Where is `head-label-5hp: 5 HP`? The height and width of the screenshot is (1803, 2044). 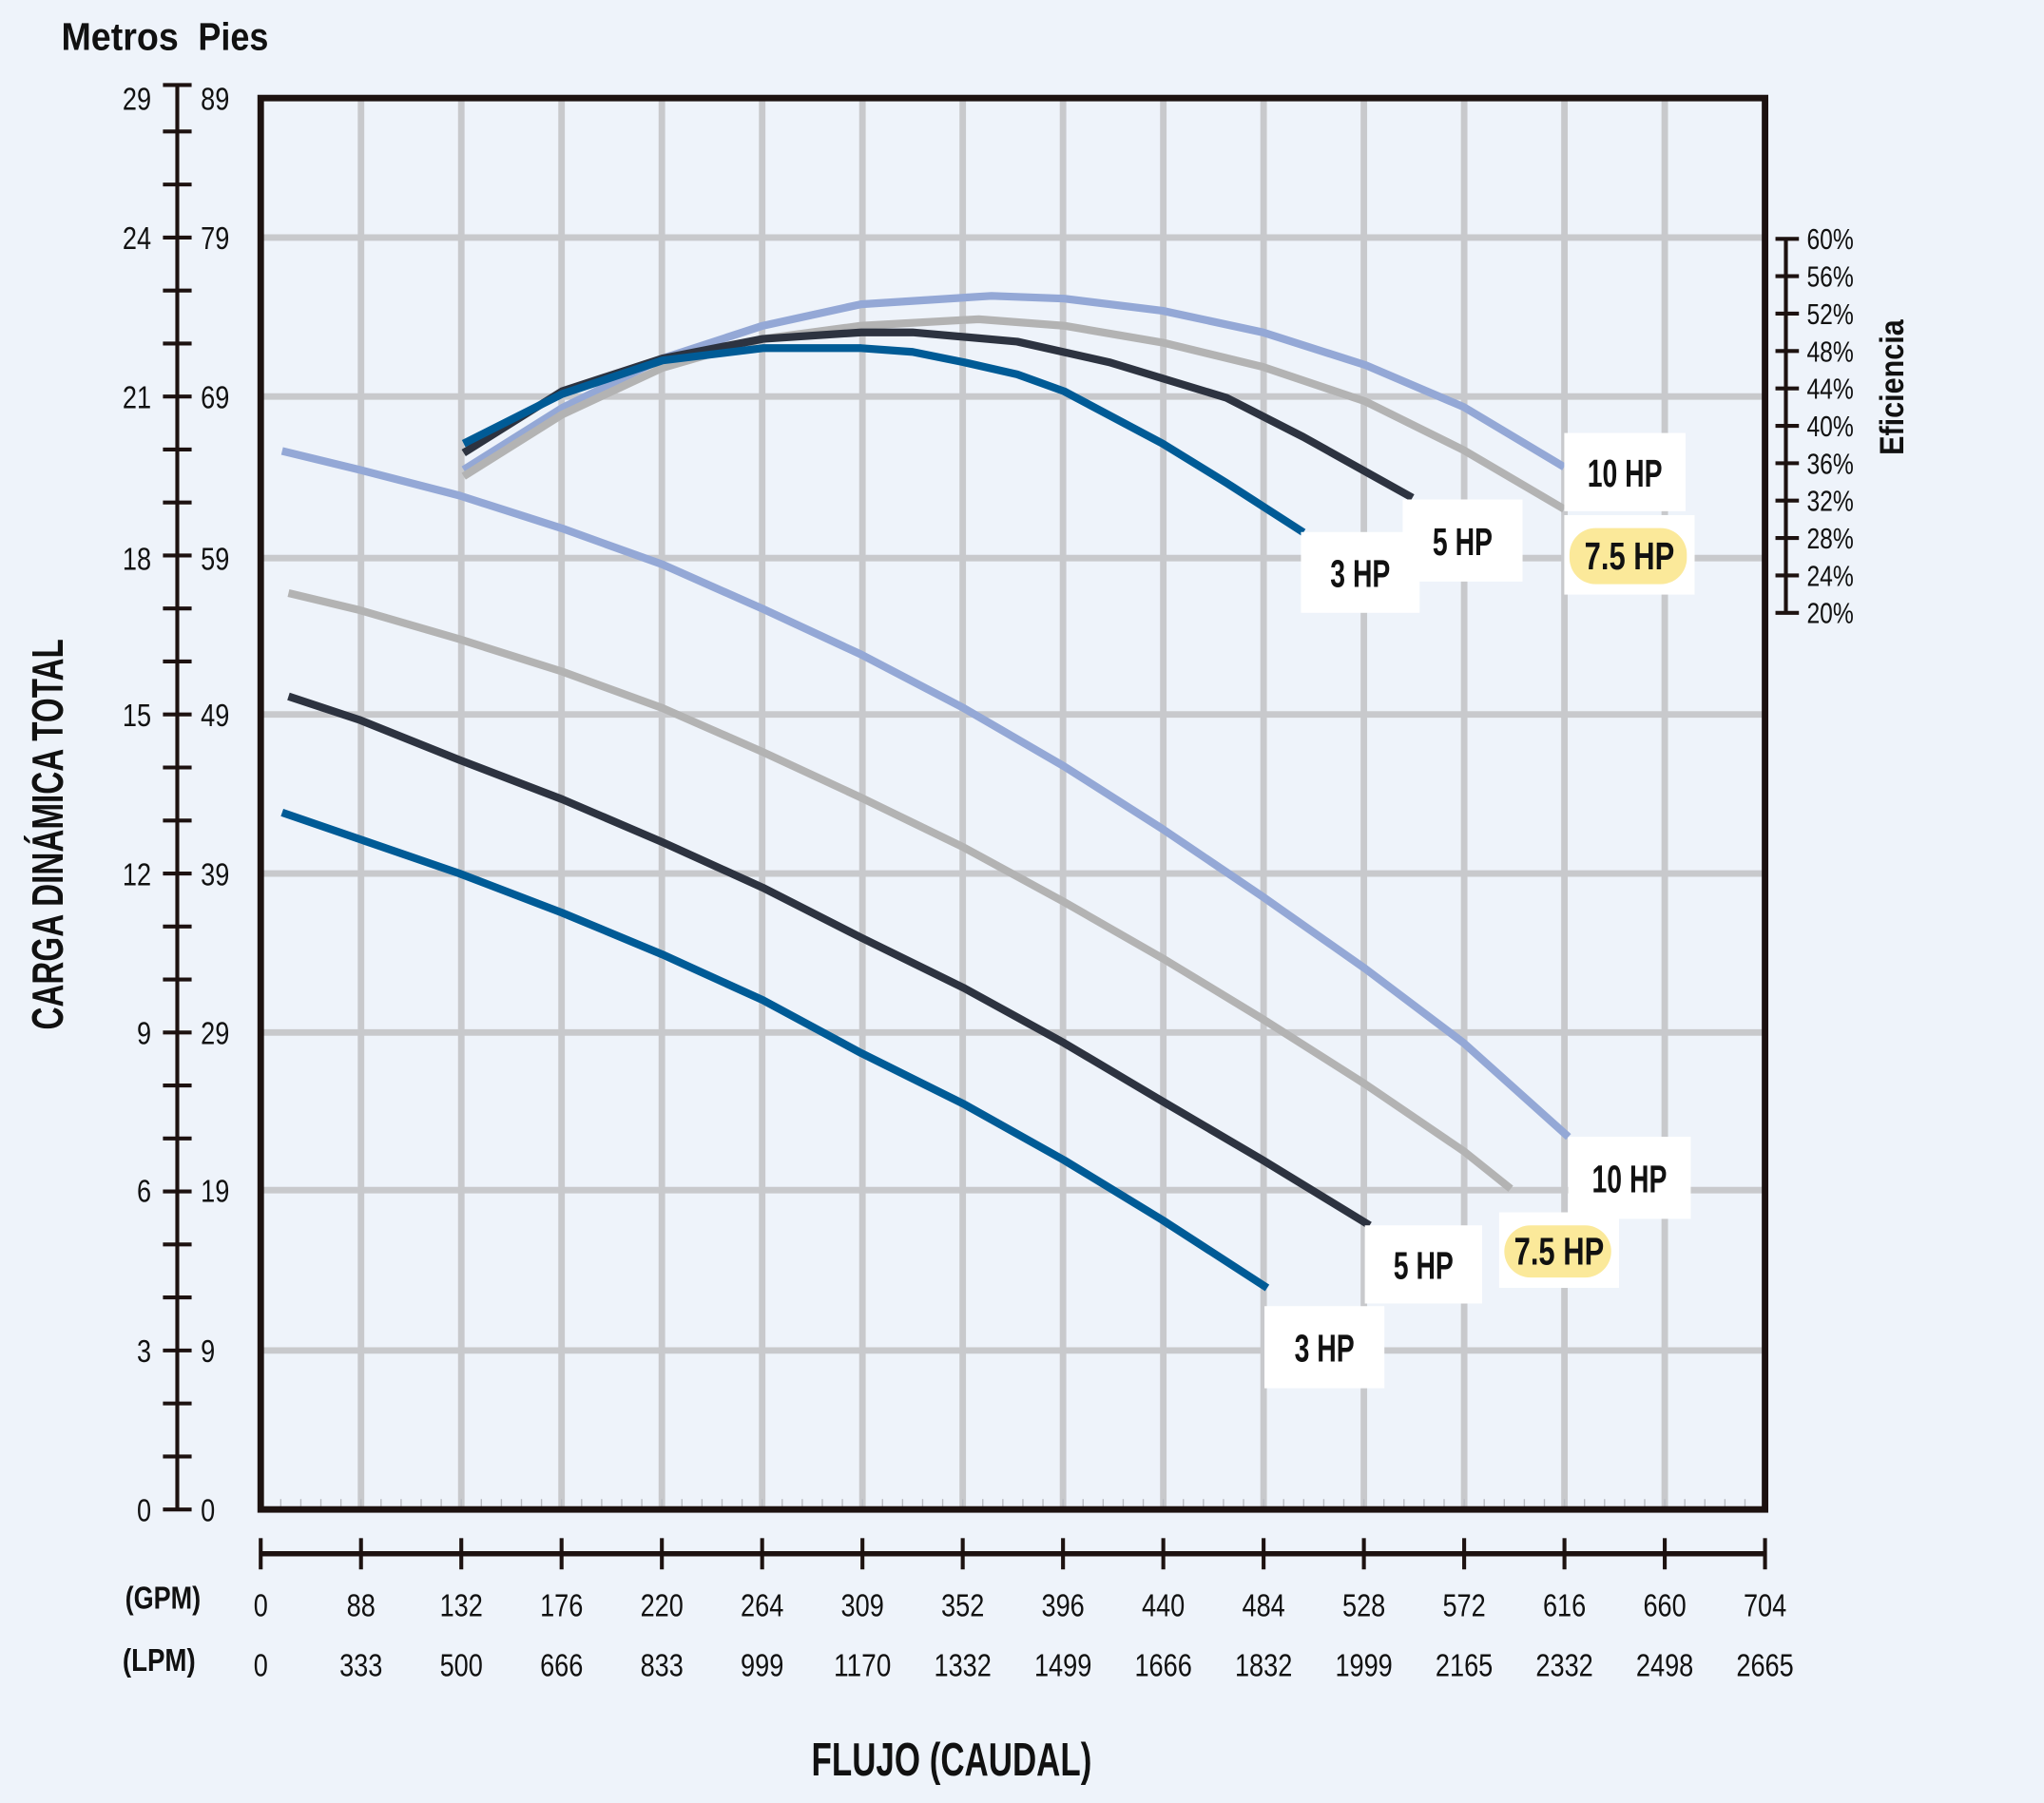 head-label-5hp: 5 HP is located at coordinates (1423, 1264).